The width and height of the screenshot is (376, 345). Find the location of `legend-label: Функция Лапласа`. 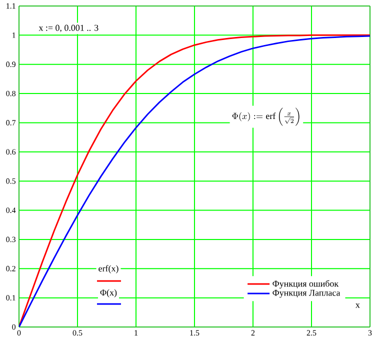

legend-label: Функция Лапласа is located at coordinates (306, 294).